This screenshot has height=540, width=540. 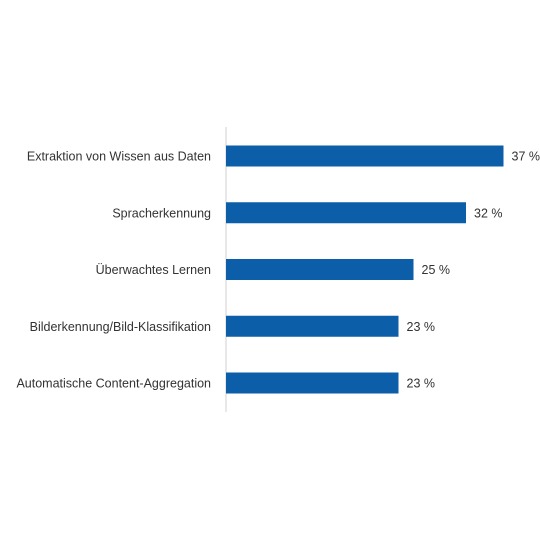 What do you see at coordinates (119, 157) in the screenshot?
I see `category-label: Extraktion von Wissen aus Daten` at bounding box center [119, 157].